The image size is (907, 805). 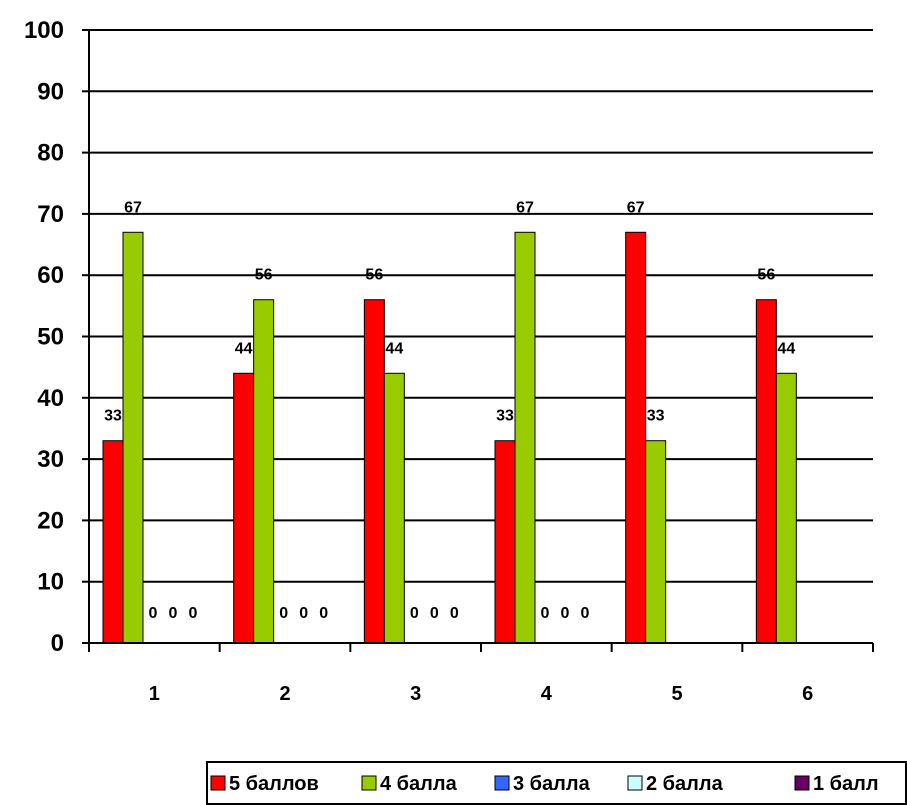 What do you see at coordinates (50, 214) in the screenshot?
I see `y-tick-label: 70` at bounding box center [50, 214].